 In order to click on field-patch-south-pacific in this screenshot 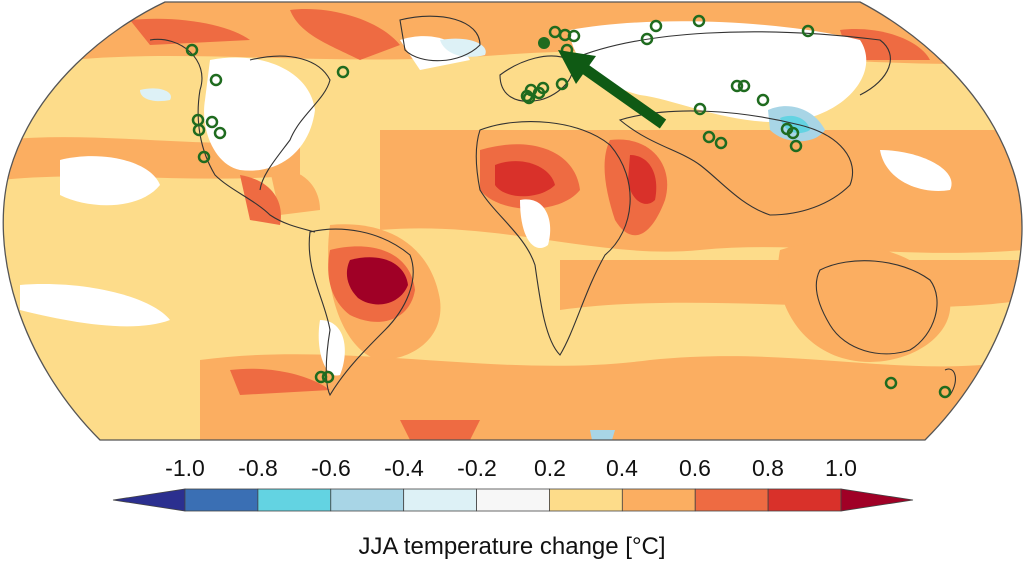, I will do `click(280, 381)`.